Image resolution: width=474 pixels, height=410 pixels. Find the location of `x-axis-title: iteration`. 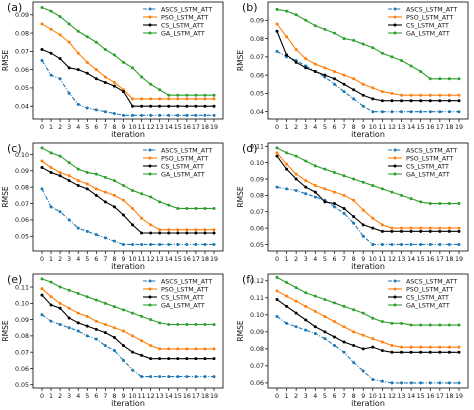

x-axis-title: iteration is located at coordinates (128, 266).